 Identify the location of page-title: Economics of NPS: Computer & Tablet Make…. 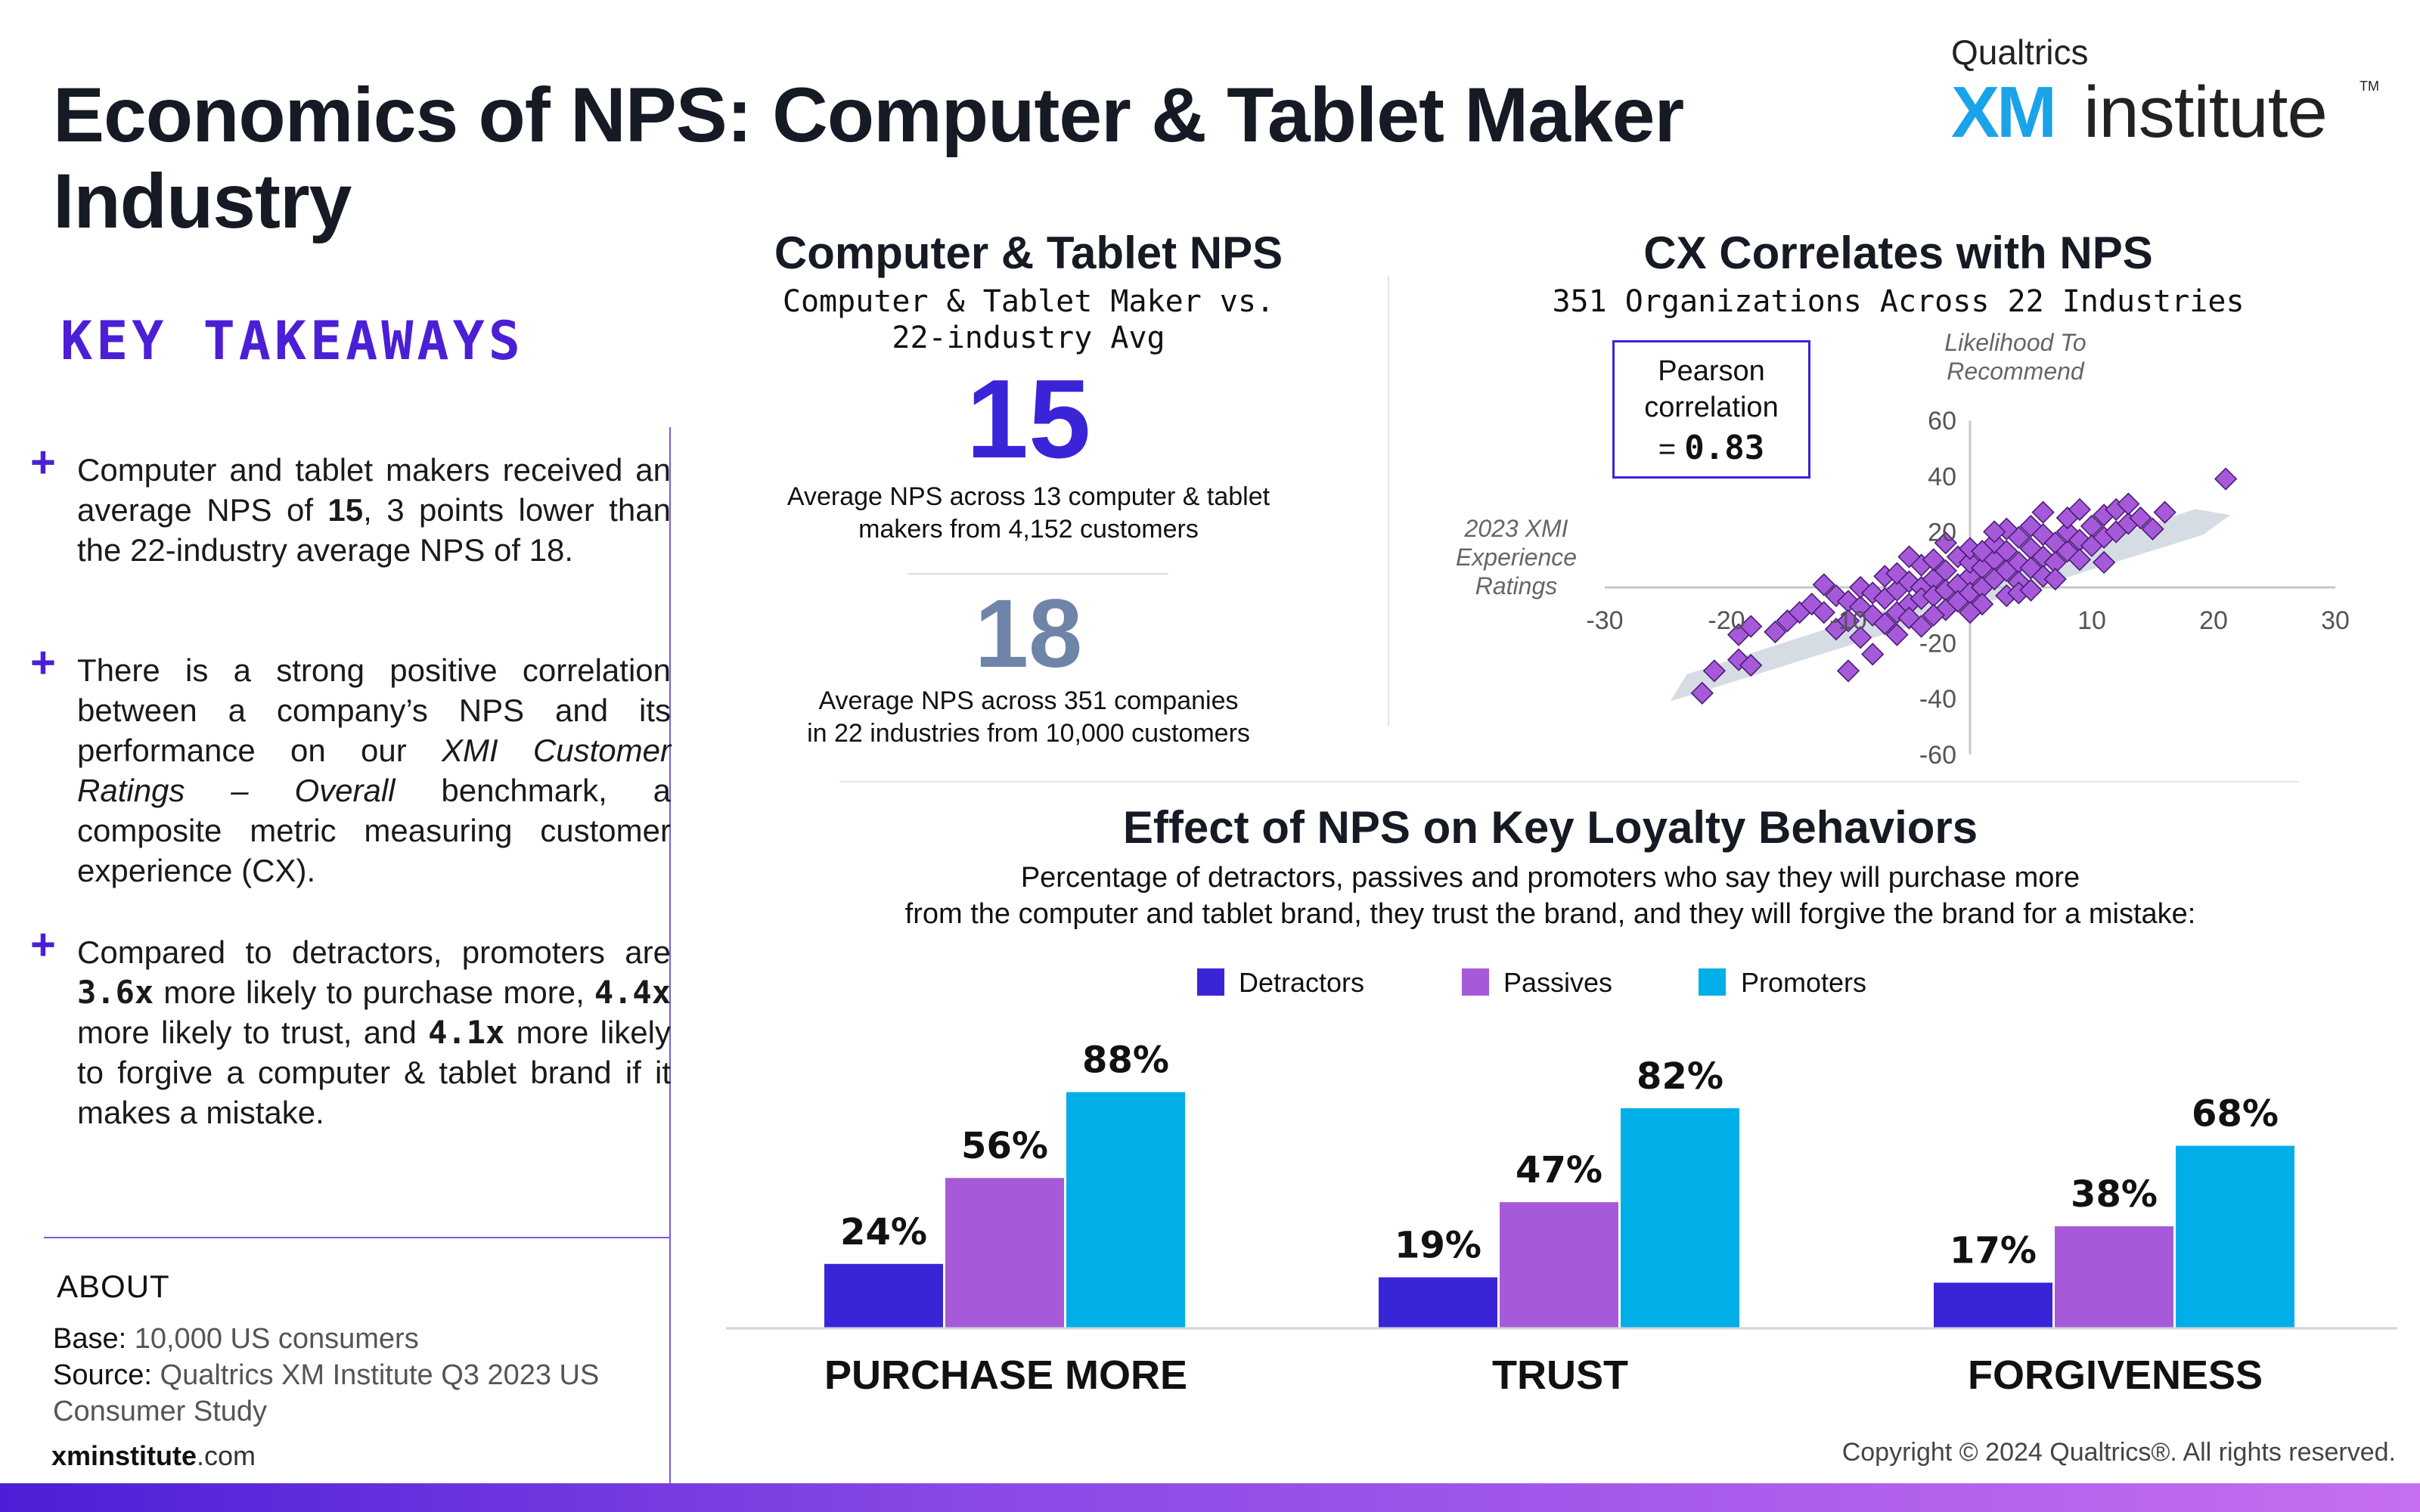
(868, 158).